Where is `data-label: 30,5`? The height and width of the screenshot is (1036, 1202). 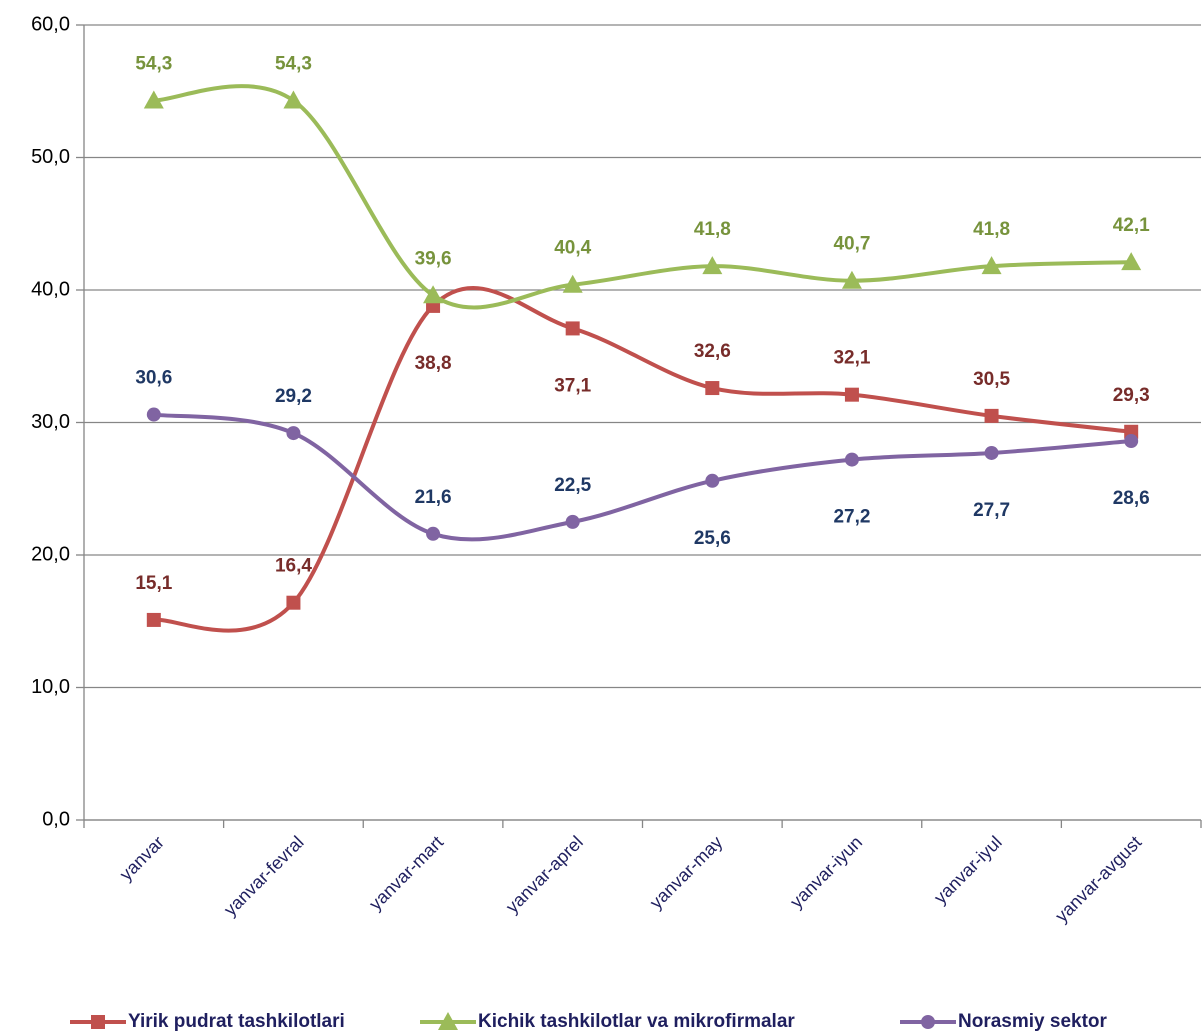 data-label: 30,5 is located at coordinates (991, 379).